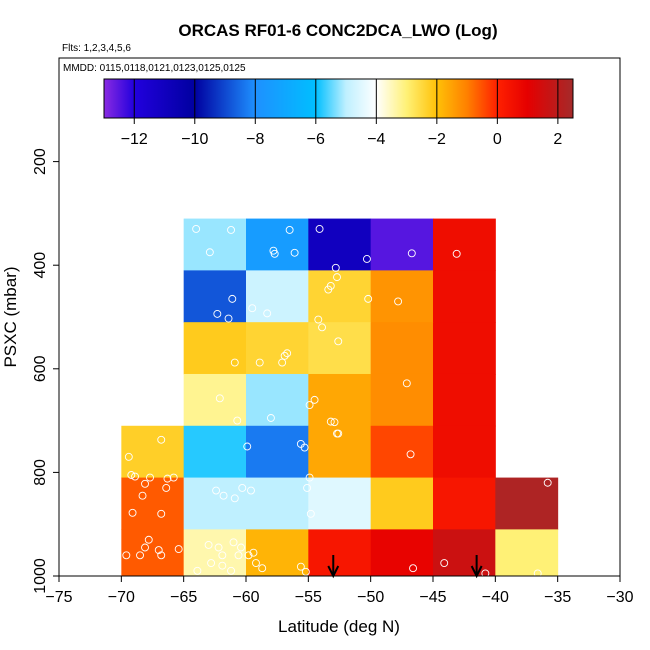  What do you see at coordinates (40, 265) in the screenshot?
I see `y-tick-label: 400` at bounding box center [40, 265].